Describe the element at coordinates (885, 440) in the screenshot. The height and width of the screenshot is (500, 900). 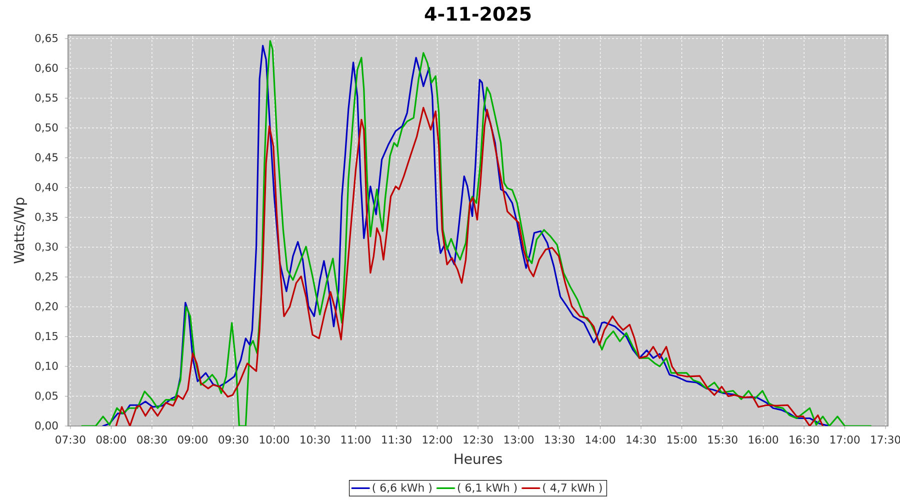
I see `x-tick-label: 17:30` at that location.